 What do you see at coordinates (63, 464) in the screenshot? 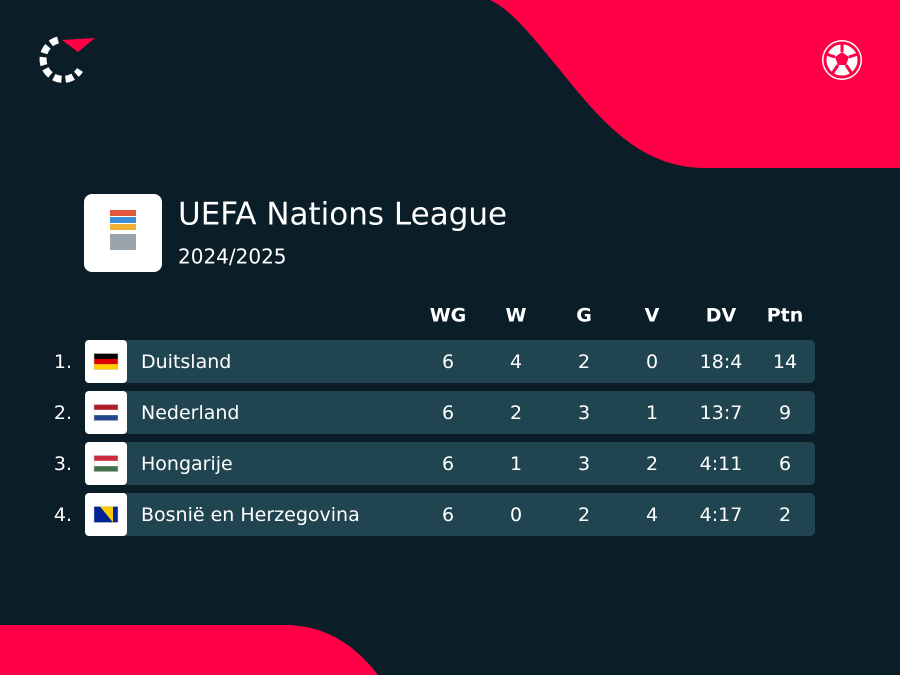
I see `rank: 3.` at bounding box center [63, 464].